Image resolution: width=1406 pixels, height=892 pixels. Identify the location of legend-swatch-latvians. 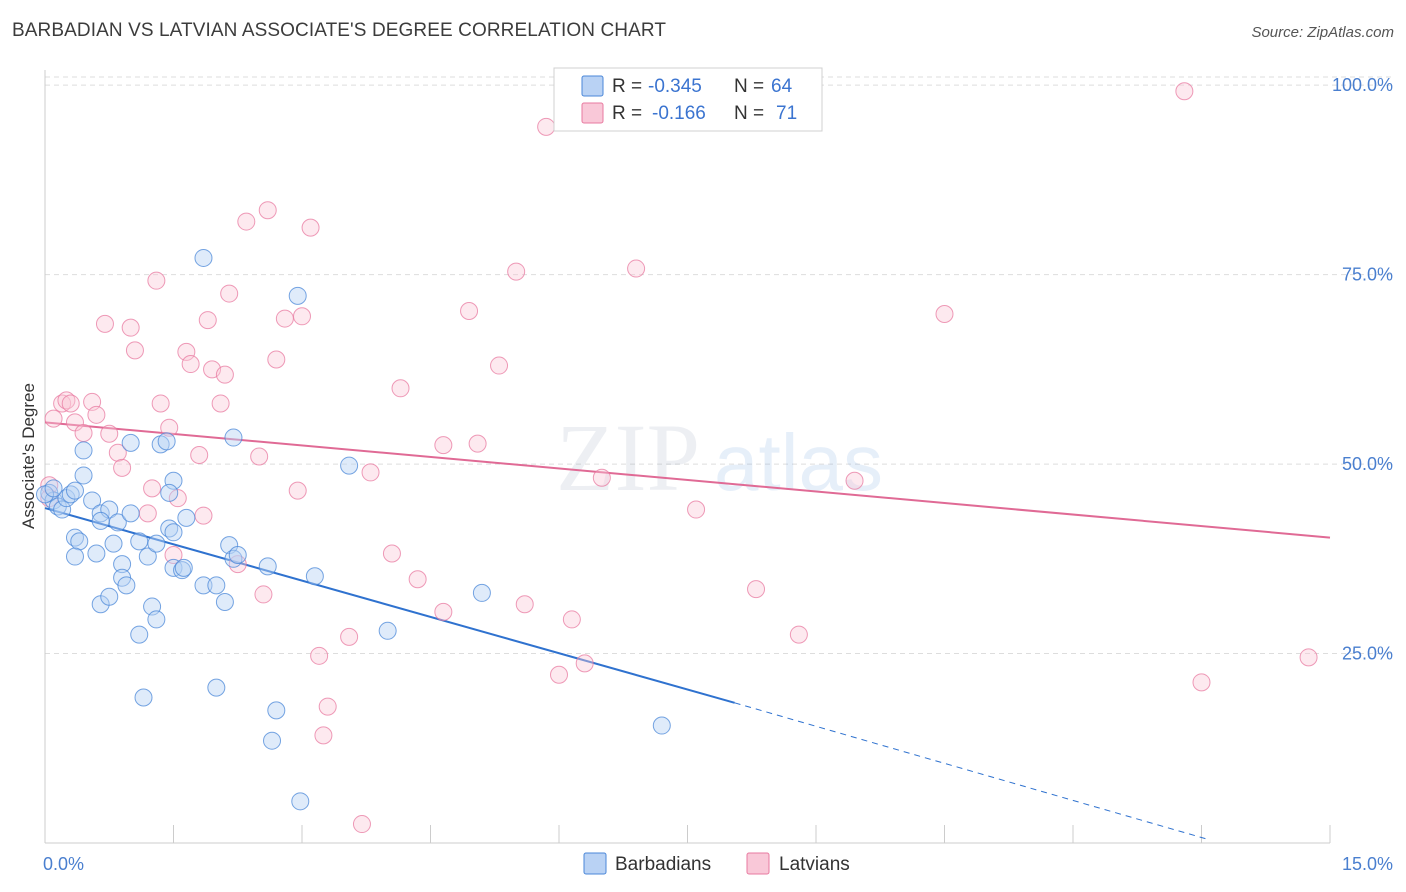
(592, 113).